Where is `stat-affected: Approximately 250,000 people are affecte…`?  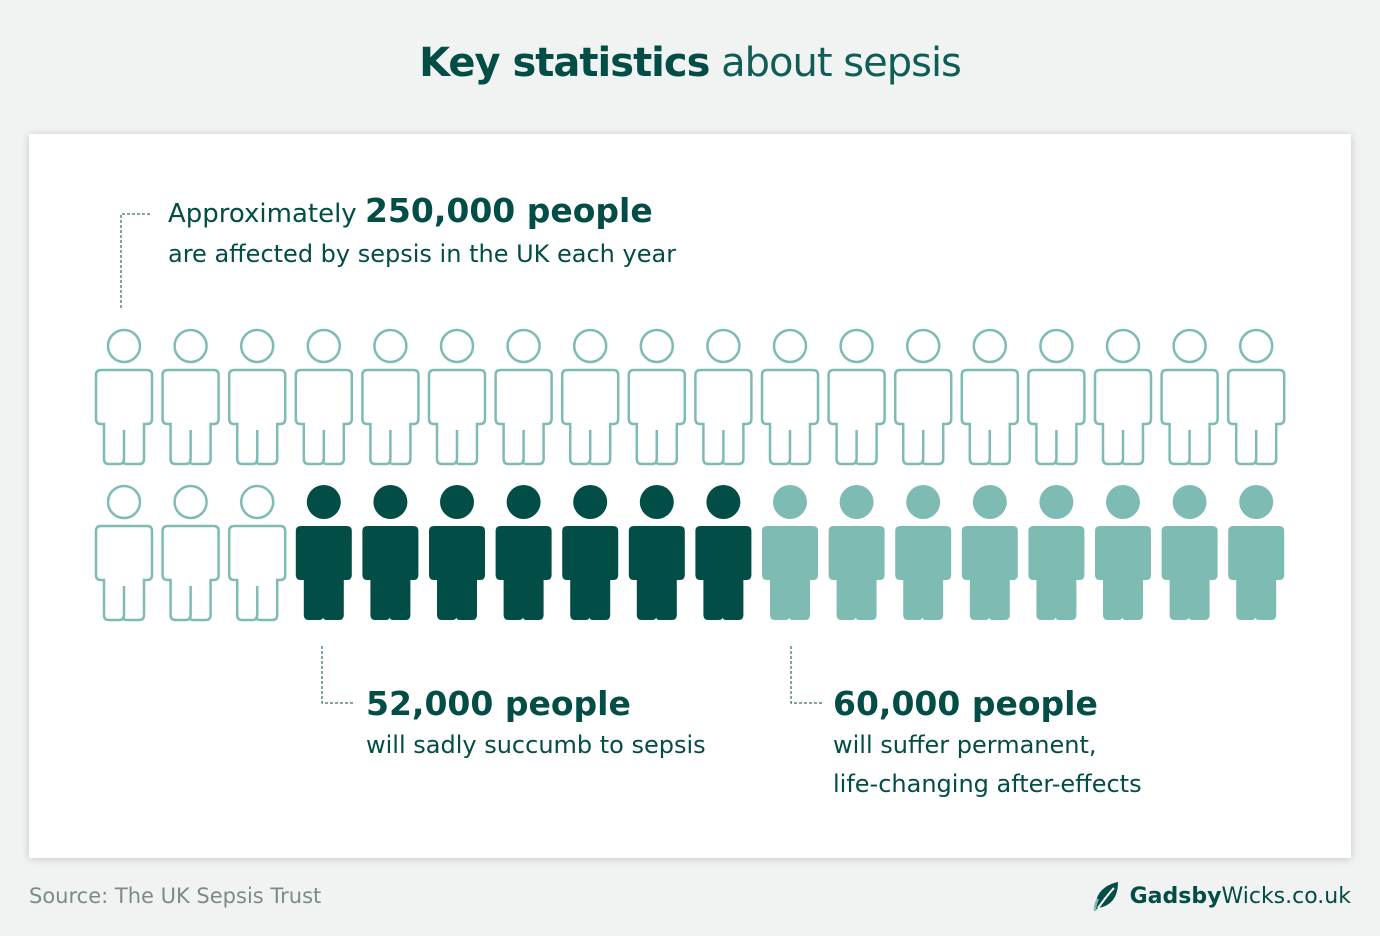 stat-affected: Approximately 250,000 people are affecte… is located at coordinates (422, 232).